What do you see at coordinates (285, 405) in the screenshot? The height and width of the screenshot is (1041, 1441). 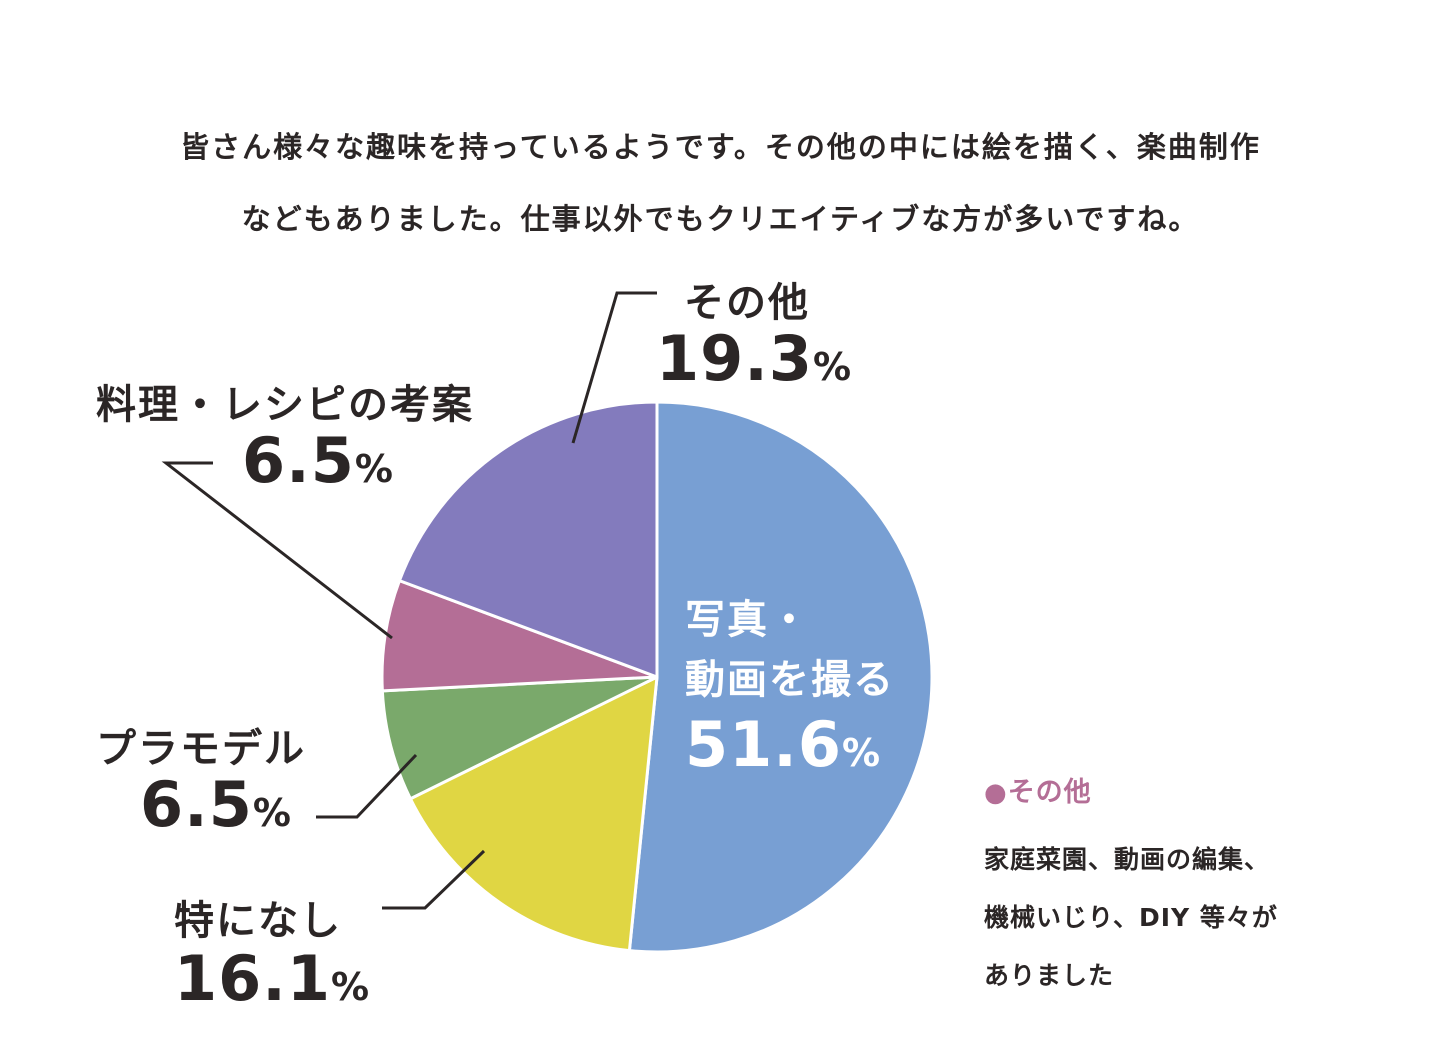 I see `slice-name-cooking: 料理・レシピの考案` at bounding box center [285, 405].